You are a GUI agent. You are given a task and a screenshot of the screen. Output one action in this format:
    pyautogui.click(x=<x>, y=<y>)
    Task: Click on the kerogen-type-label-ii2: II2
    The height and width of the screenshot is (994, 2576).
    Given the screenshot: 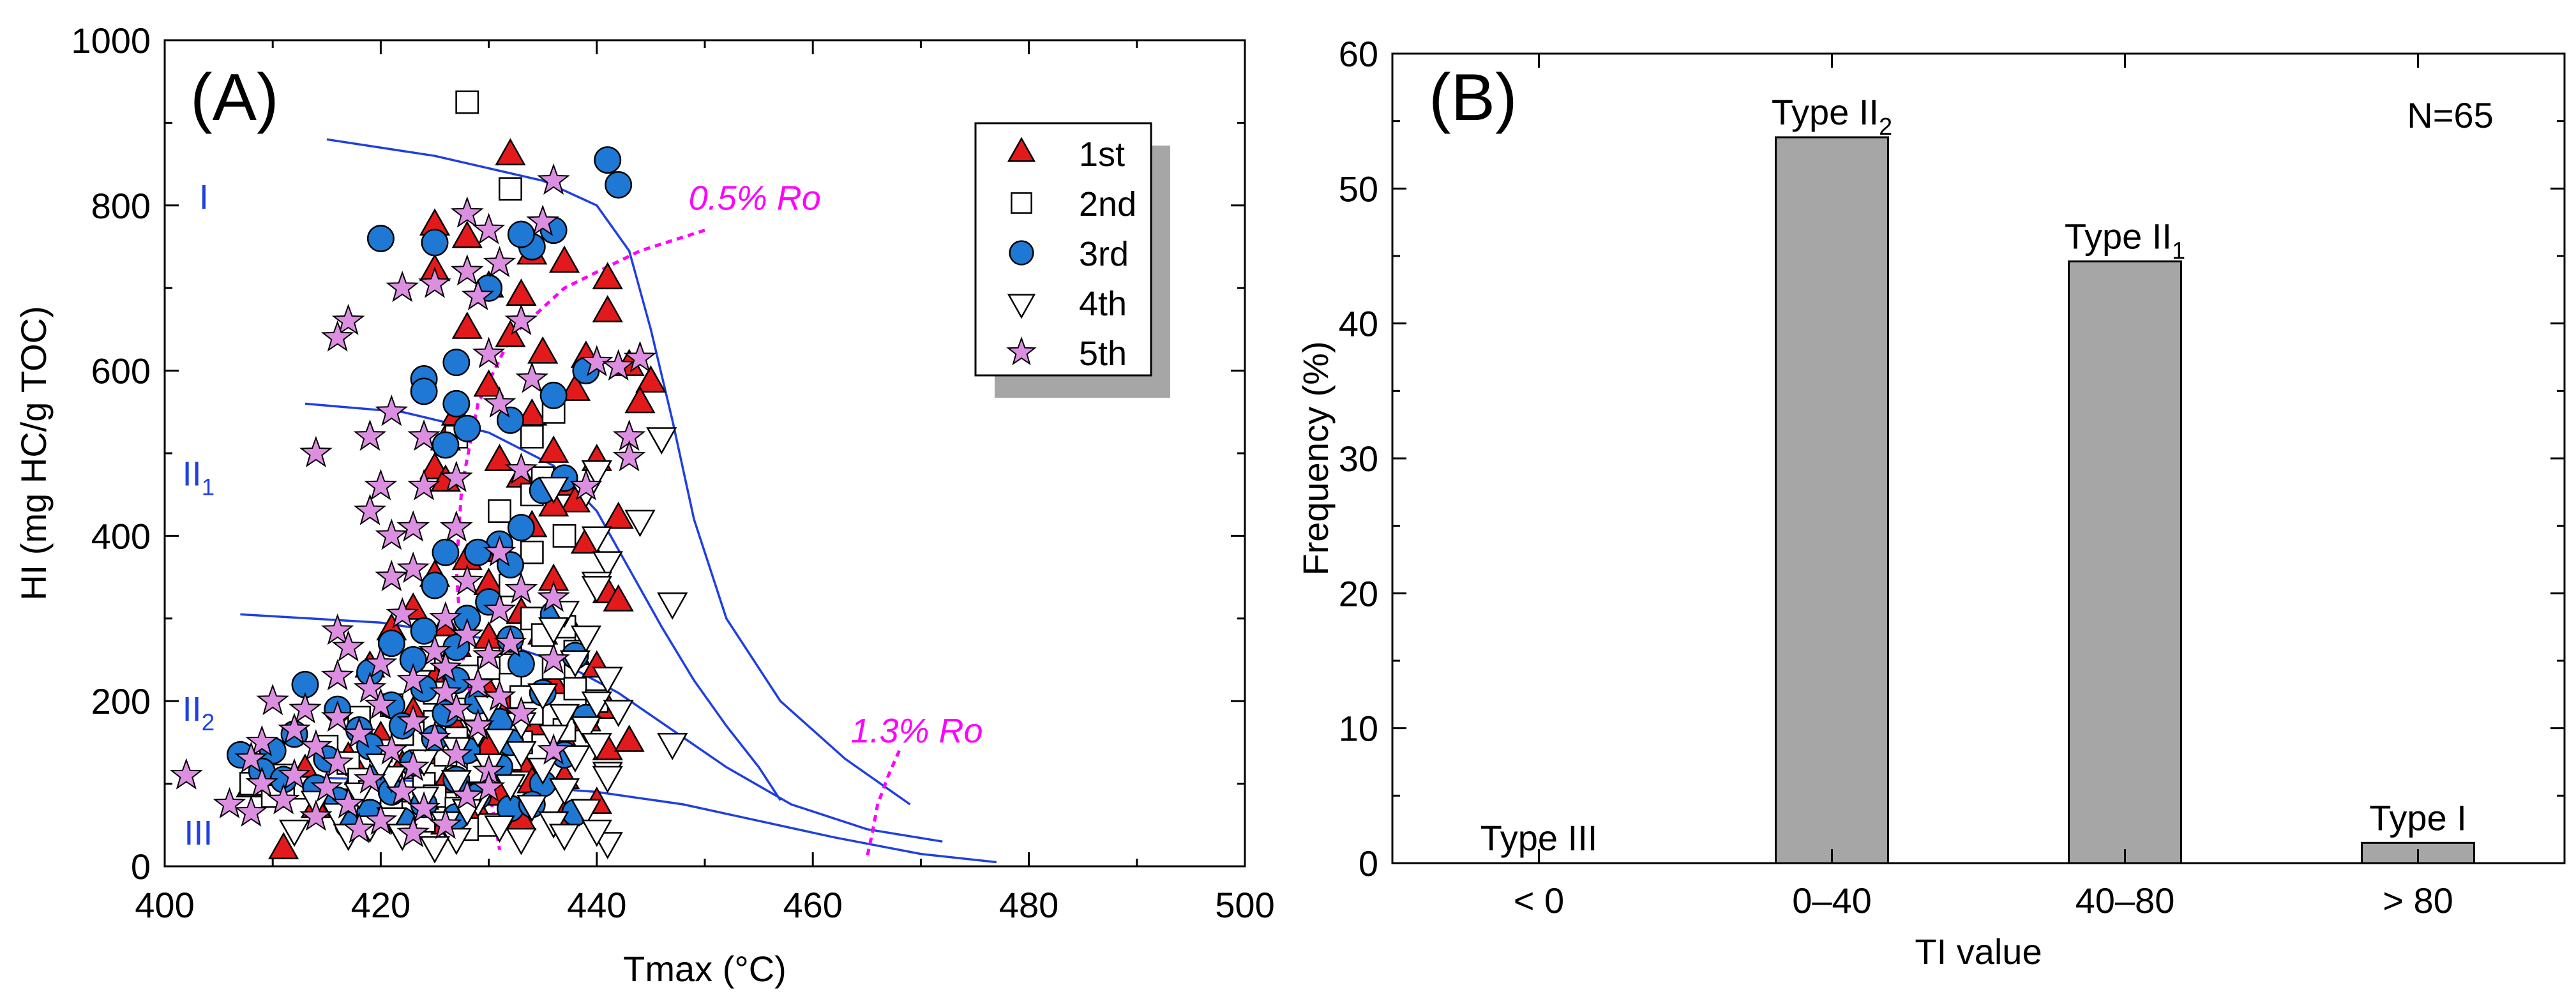 What is the action you would take?
    pyautogui.click(x=199, y=712)
    